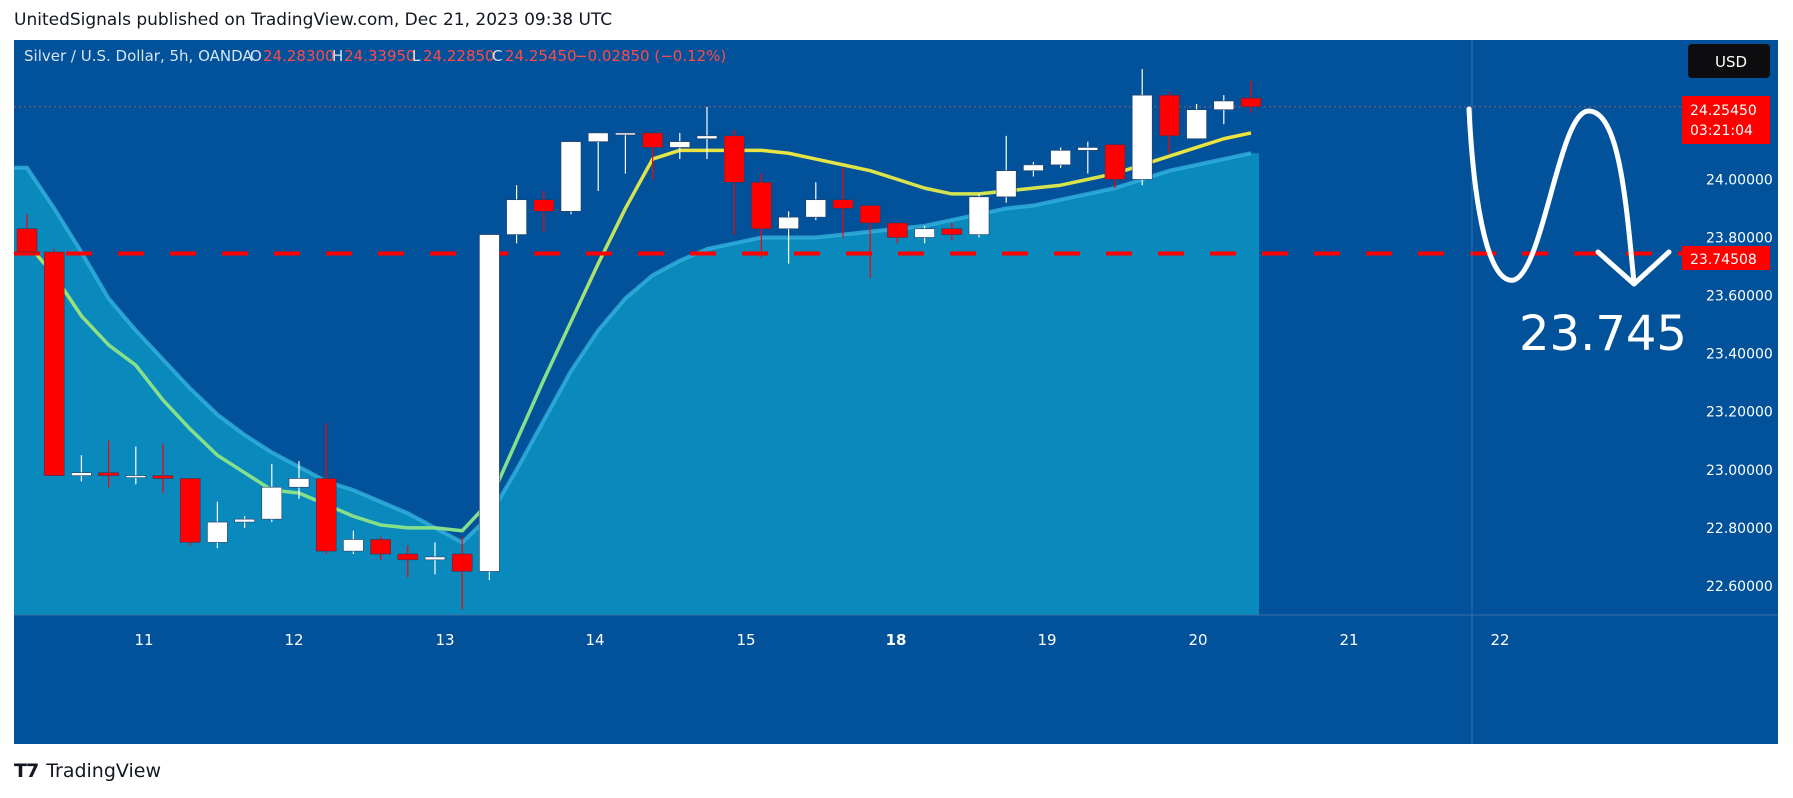 The height and width of the screenshot is (798, 1793). I want to click on time-tick-label: 20, so click(1197, 640).